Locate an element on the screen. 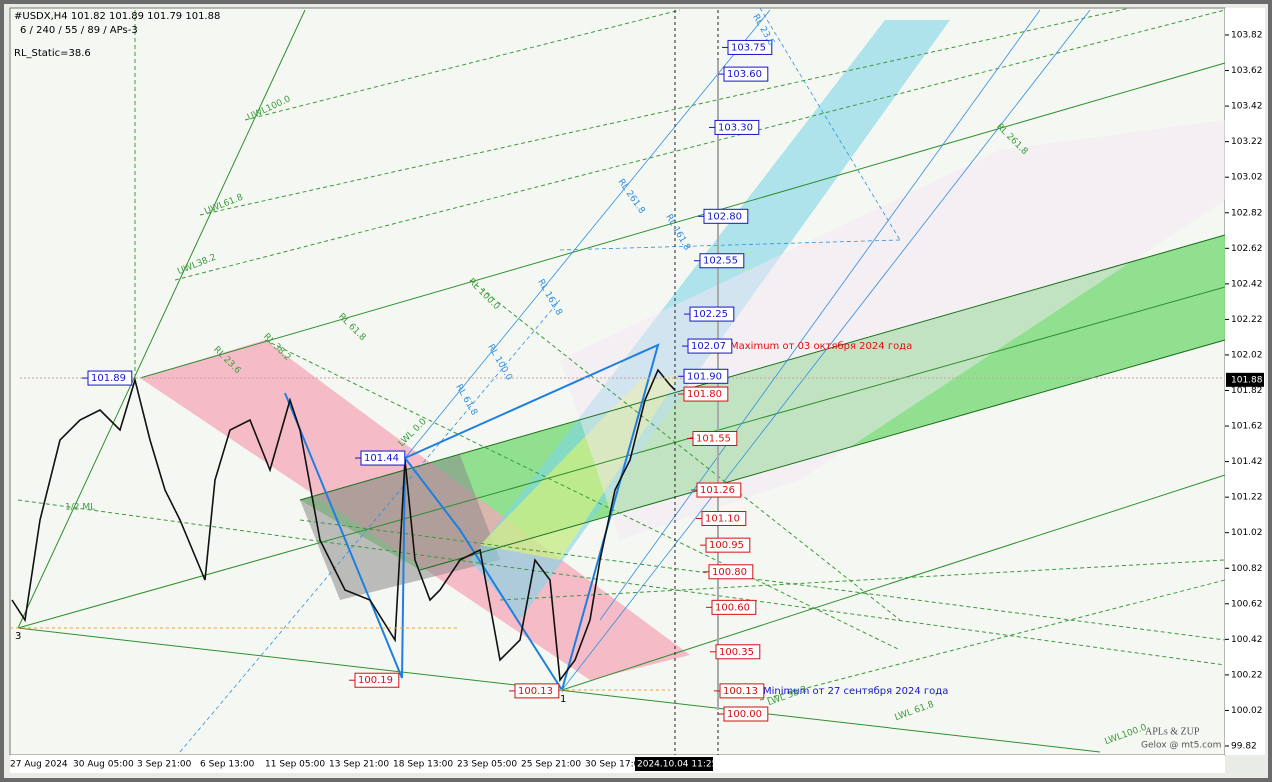 The width and height of the screenshot is (1272, 782). price-tick-label: 102.42 is located at coordinates (1247, 284).